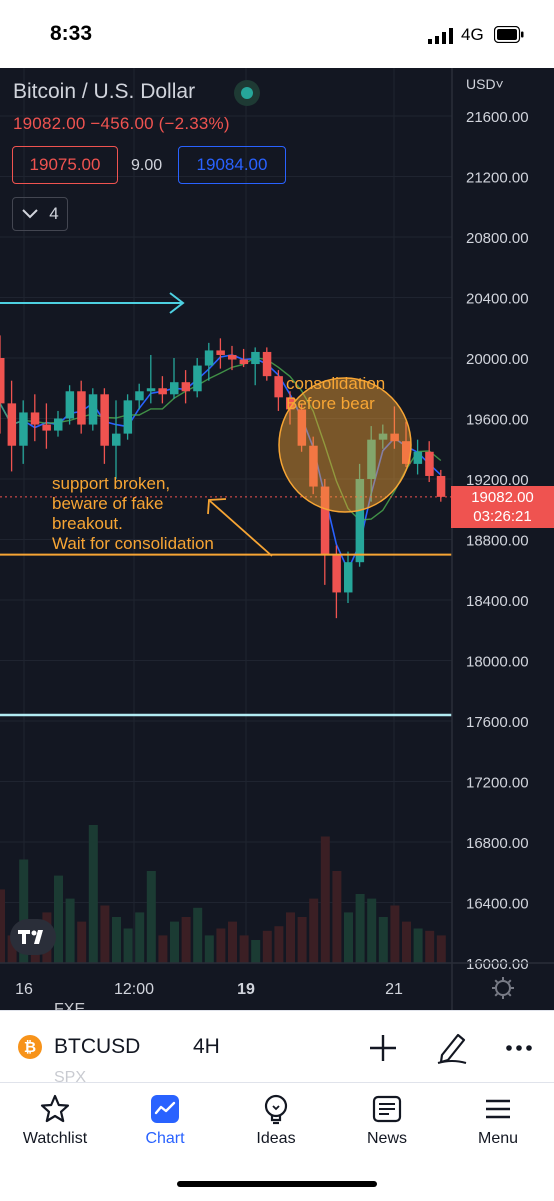  I want to click on price-axis-label: 16400.00, so click(497, 904).